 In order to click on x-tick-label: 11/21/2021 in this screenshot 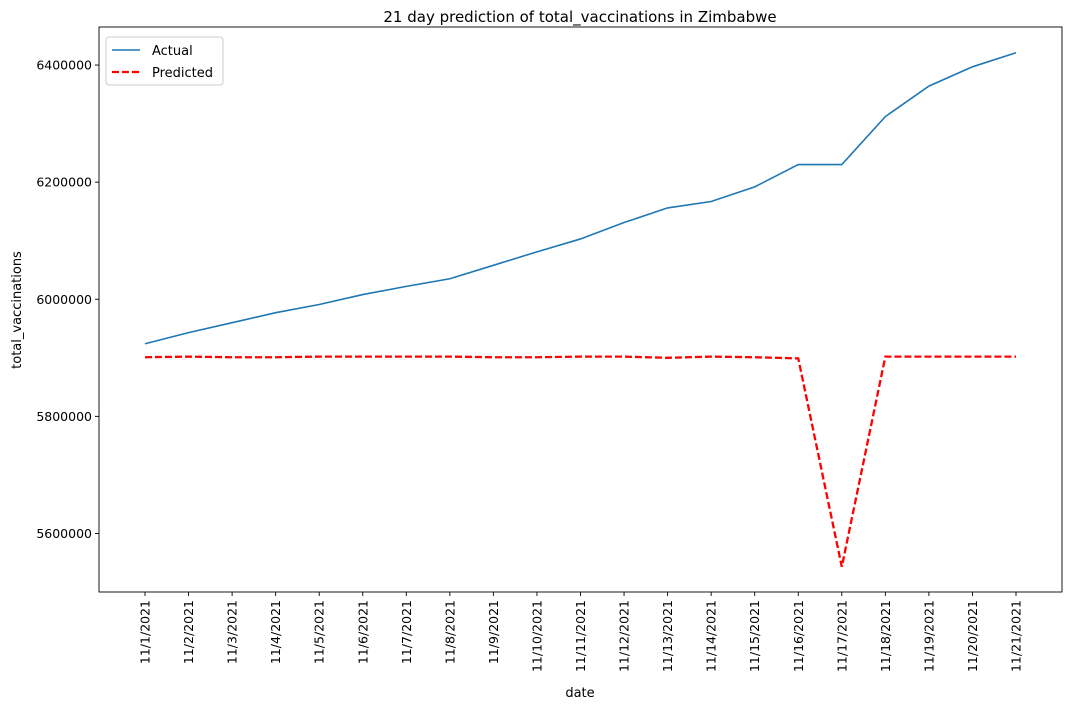, I will do `click(1016, 636)`.